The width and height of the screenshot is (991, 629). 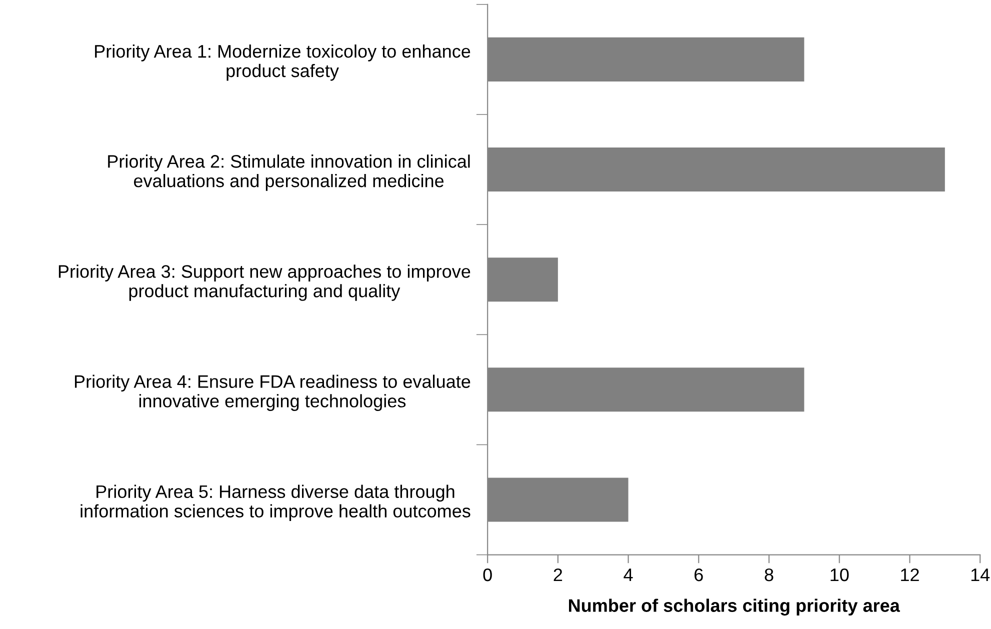 What do you see at coordinates (264, 282) in the screenshot?
I see `y-tick-label: Priority Area 3: Support new approaches to improve product manufacturing and quality` at bounding box center [264, 282].